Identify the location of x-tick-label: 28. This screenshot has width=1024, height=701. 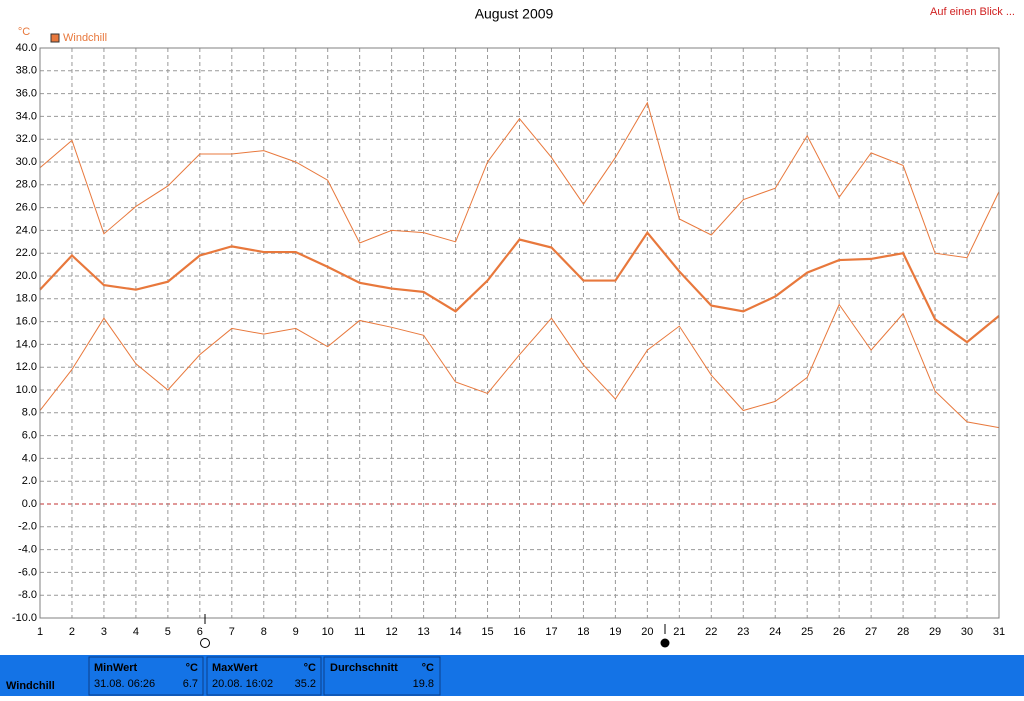
(903, 632).